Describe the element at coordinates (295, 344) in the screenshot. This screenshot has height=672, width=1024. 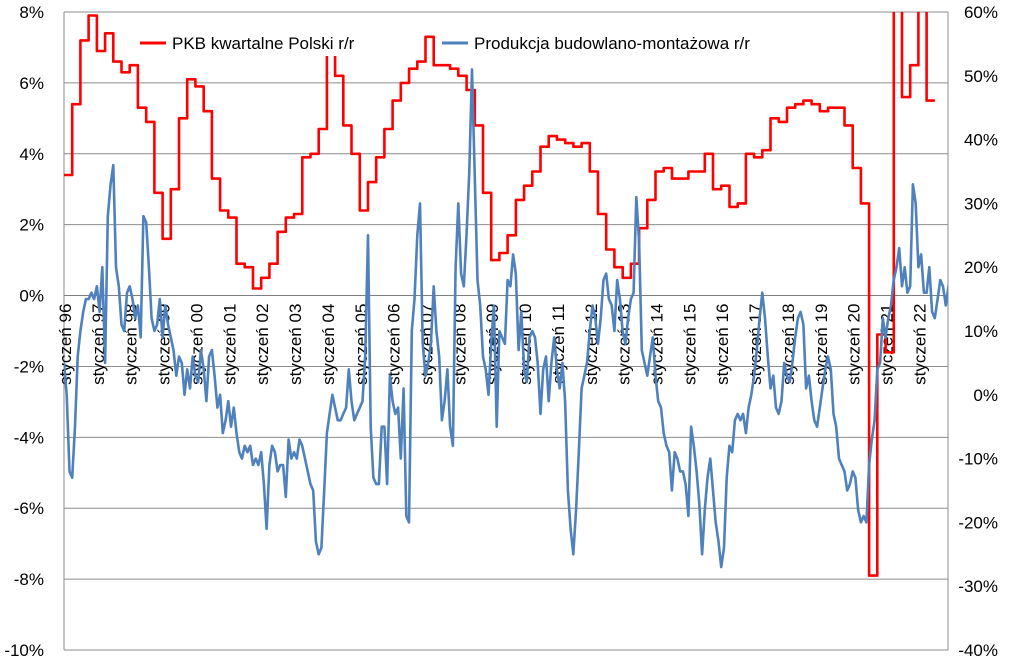
I see `x-tick-label: styczeń 03` at that location.